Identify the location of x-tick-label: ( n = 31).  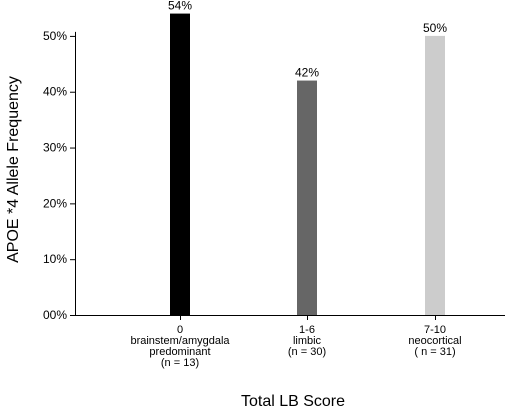
(434, 352).